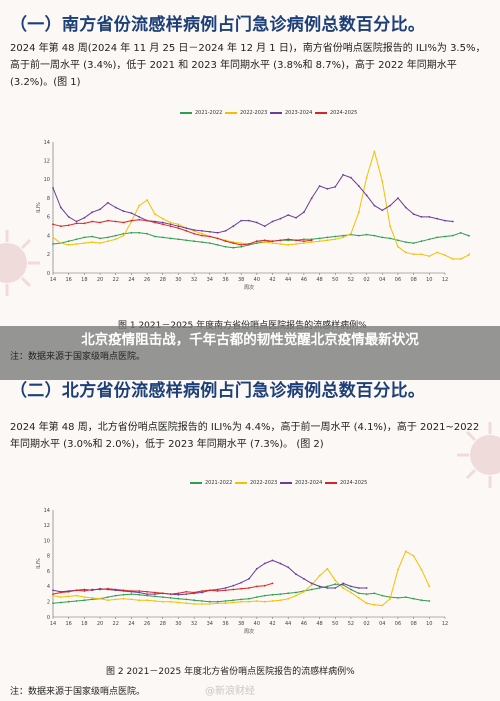  Describe the element at coordinates (231, 113) in the screenshot. I see `legend-swatch` at that location.